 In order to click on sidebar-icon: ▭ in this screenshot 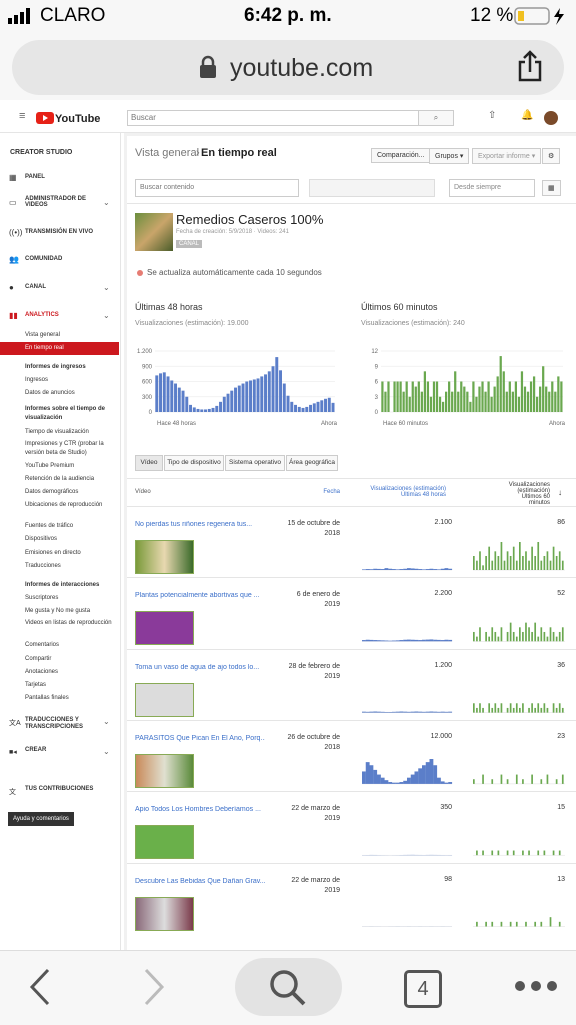, I will do `click(13, 202)`.